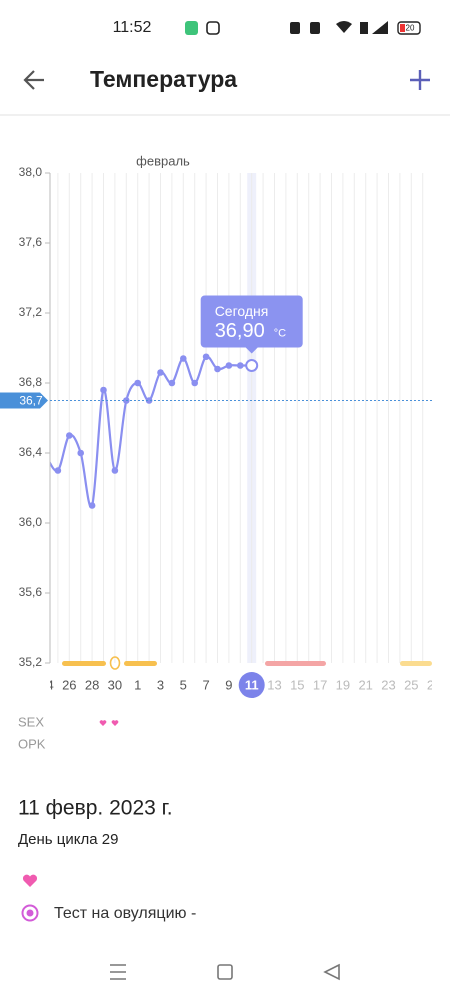 The image size is (450, 1000). What do you see at coordinates (365, 684) in the screenshot?
I see `x-tick-label: 21` at bounding box center [365, 684].